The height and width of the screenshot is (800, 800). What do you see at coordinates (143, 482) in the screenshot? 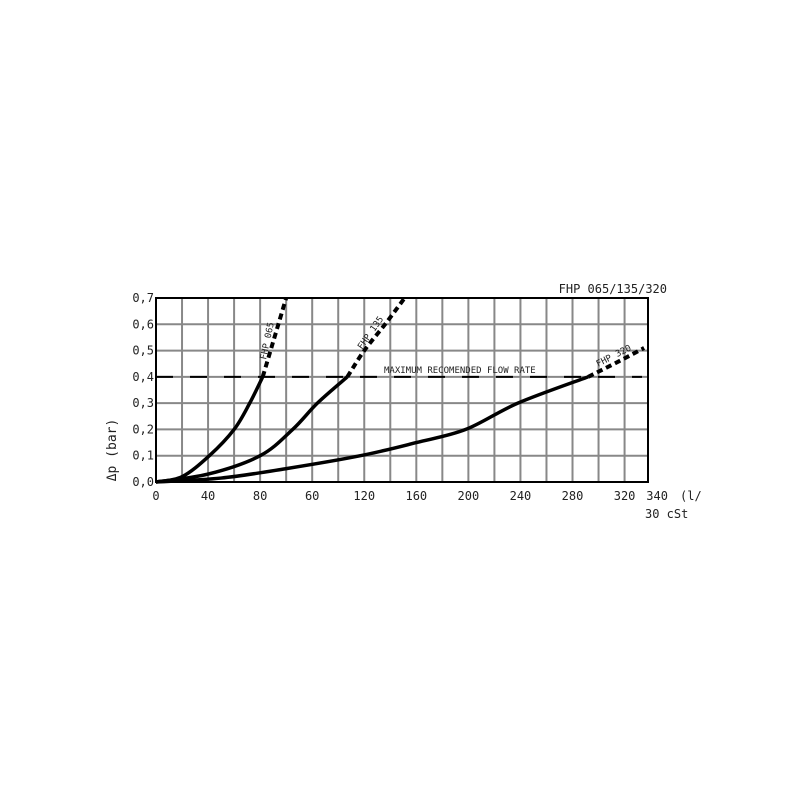
I see `y-tick-label: 0,0` at bounding box center [143, 482].